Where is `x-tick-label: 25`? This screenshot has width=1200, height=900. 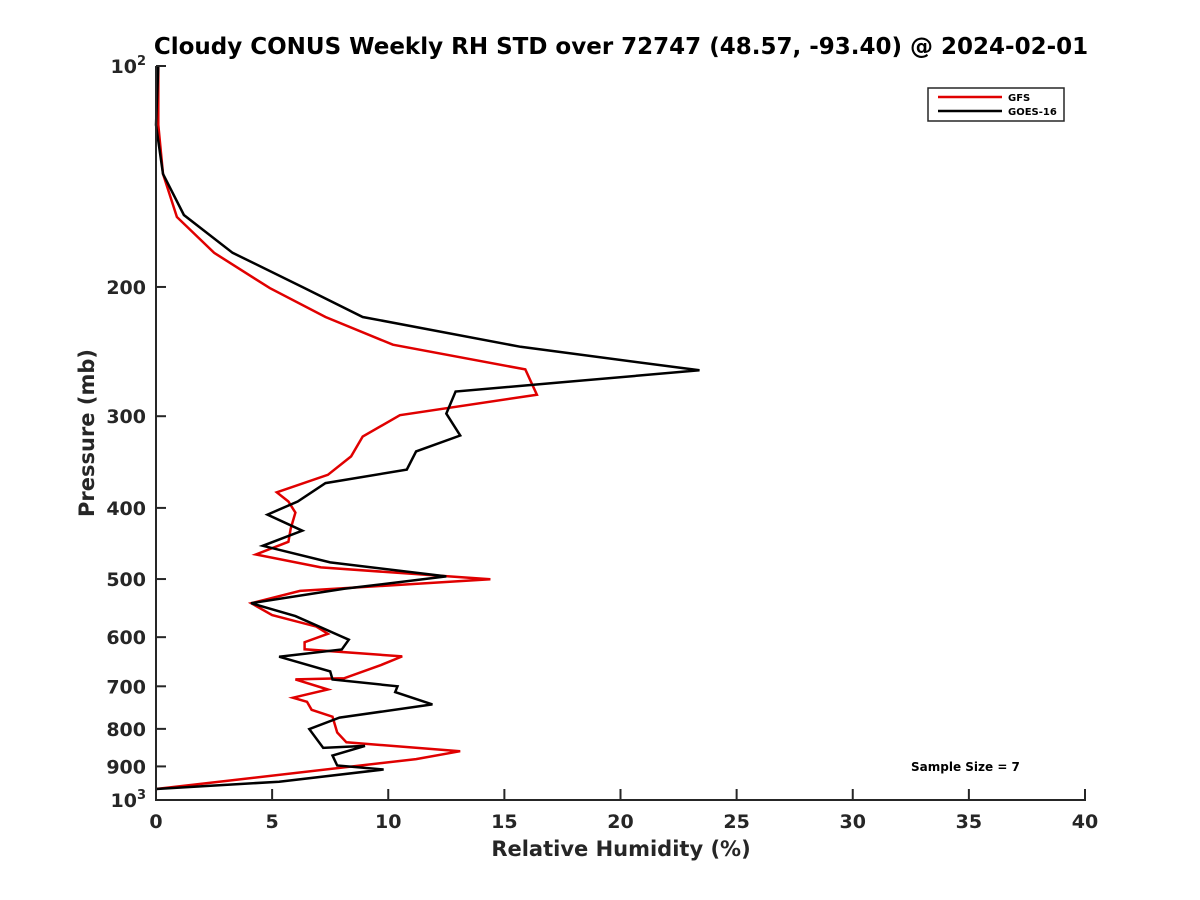 x-tick-label: 25 is located at coordinates (736, 822).